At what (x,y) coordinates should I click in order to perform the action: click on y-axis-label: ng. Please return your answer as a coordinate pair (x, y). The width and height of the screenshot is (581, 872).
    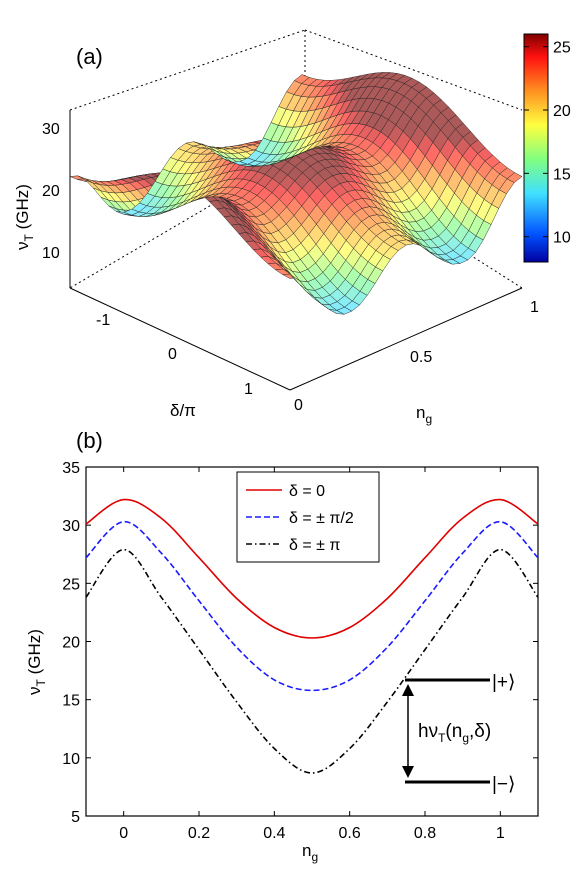
    Looking at the image, I should click on (424, 414).